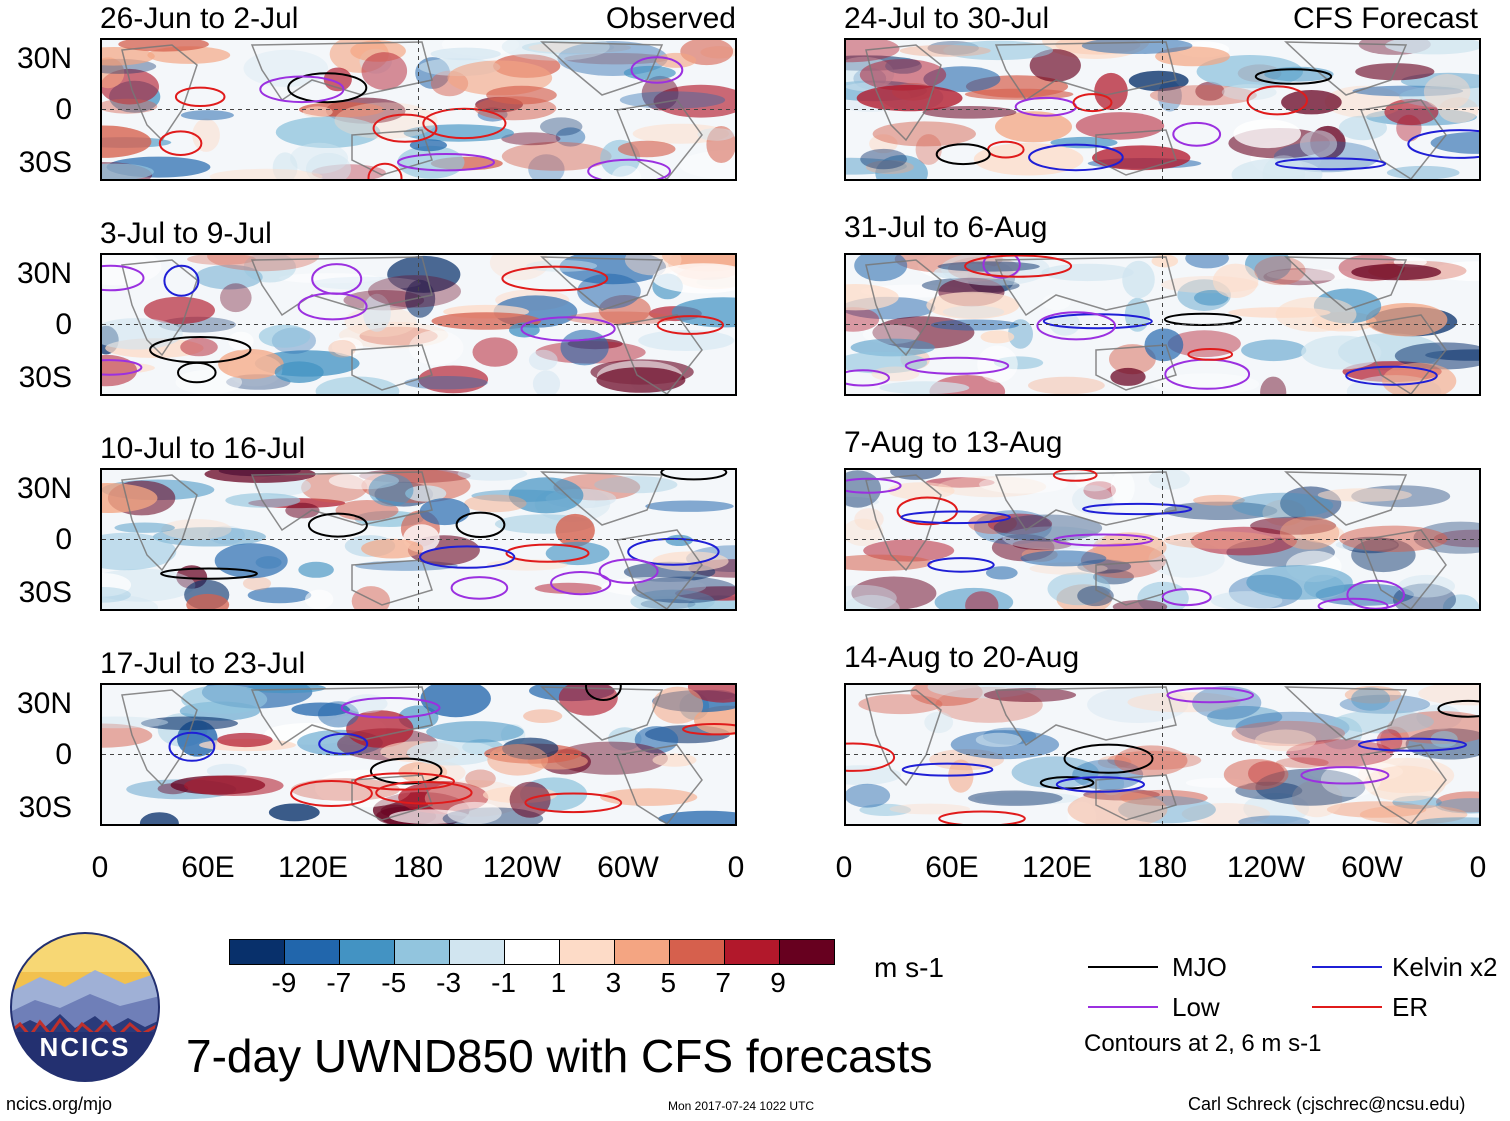  Describe the element at coordinates (1445, 967) in the screenshot. I see `legend-label-kelvin: Kelvin x2` at that location.